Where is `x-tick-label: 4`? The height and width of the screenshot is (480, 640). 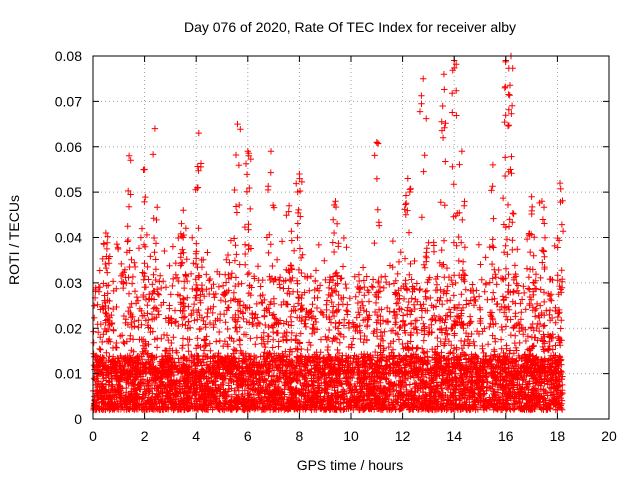
x-tick-label: 4 is located at coordinates (196, 436).